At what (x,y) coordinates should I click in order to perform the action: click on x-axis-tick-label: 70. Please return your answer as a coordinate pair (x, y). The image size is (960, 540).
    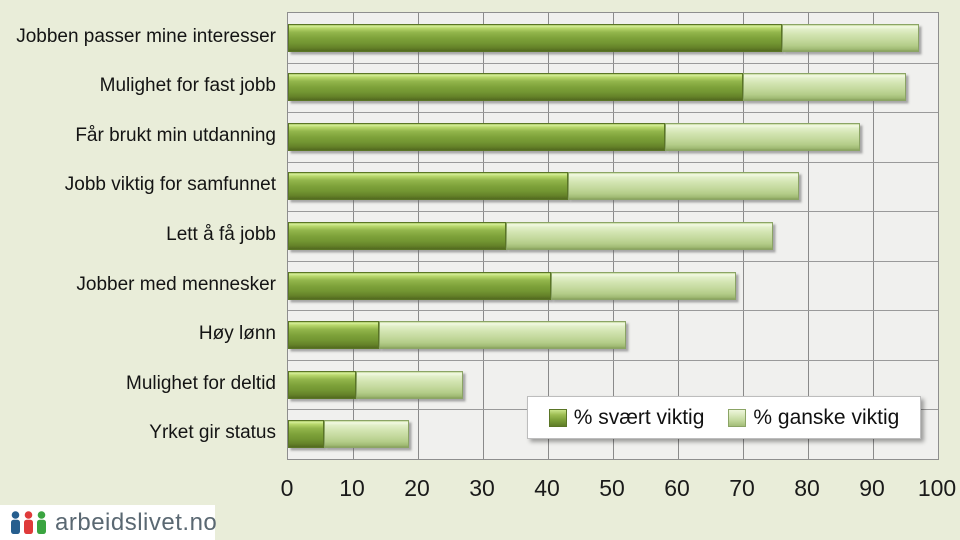
    Looking at the image, I should click on (742, 488).